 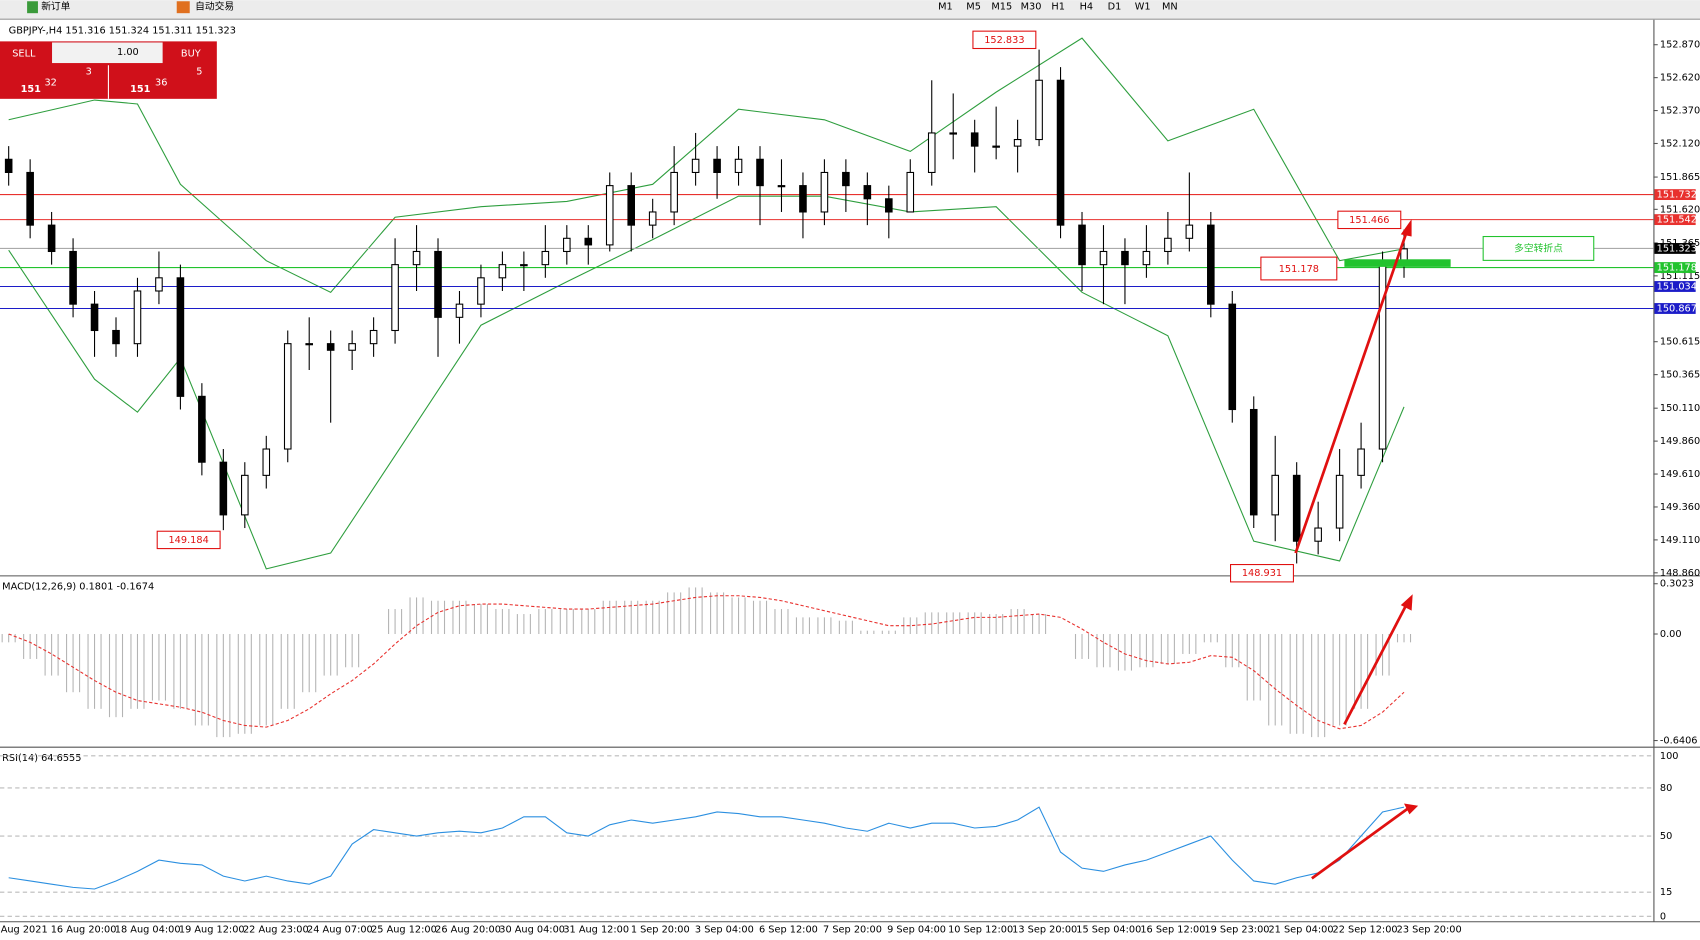 I want to click on timeframe-button: M1, so click(x=945, y=7).